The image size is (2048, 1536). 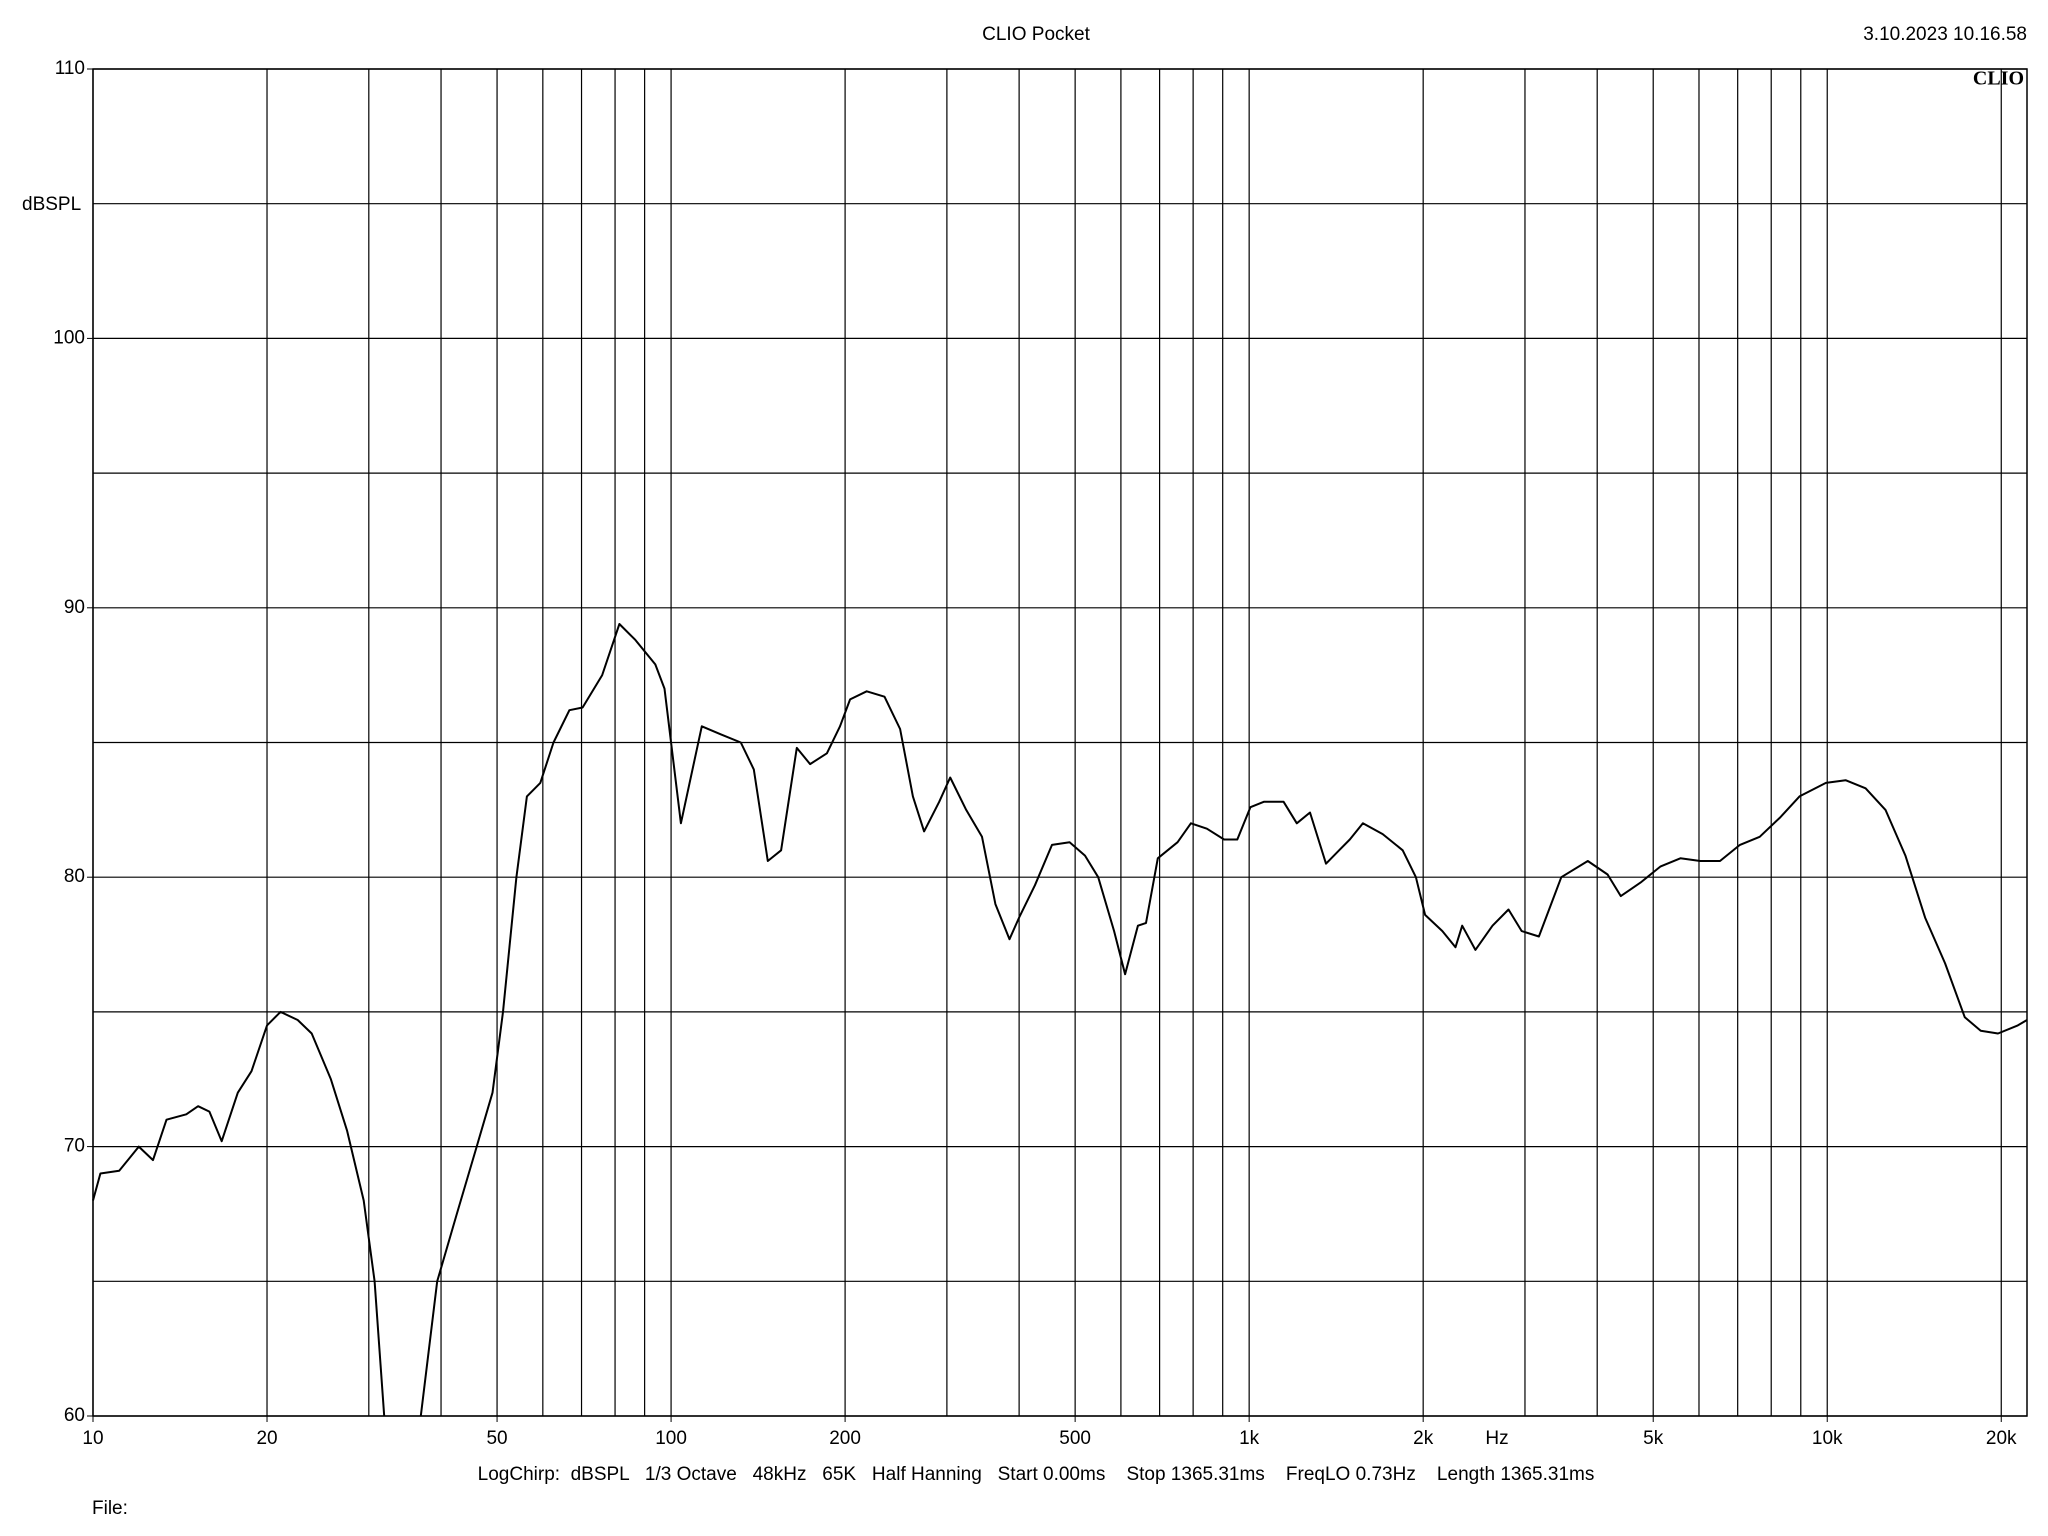 What do you see at coordinates (671, 1438) in the screenshot?
I see `x-tick-label: 100` at bounding box center [671, 1438].